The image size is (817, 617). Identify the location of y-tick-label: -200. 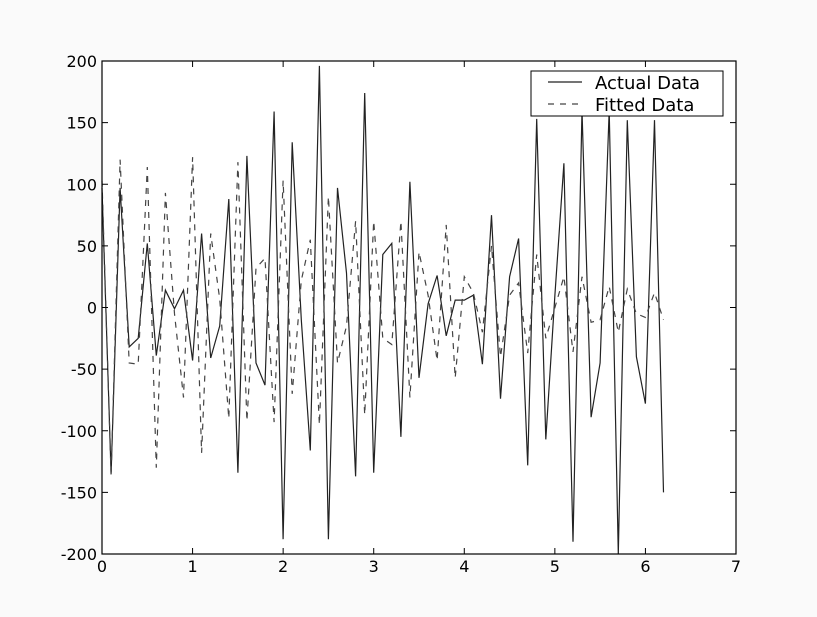
(79, 554).